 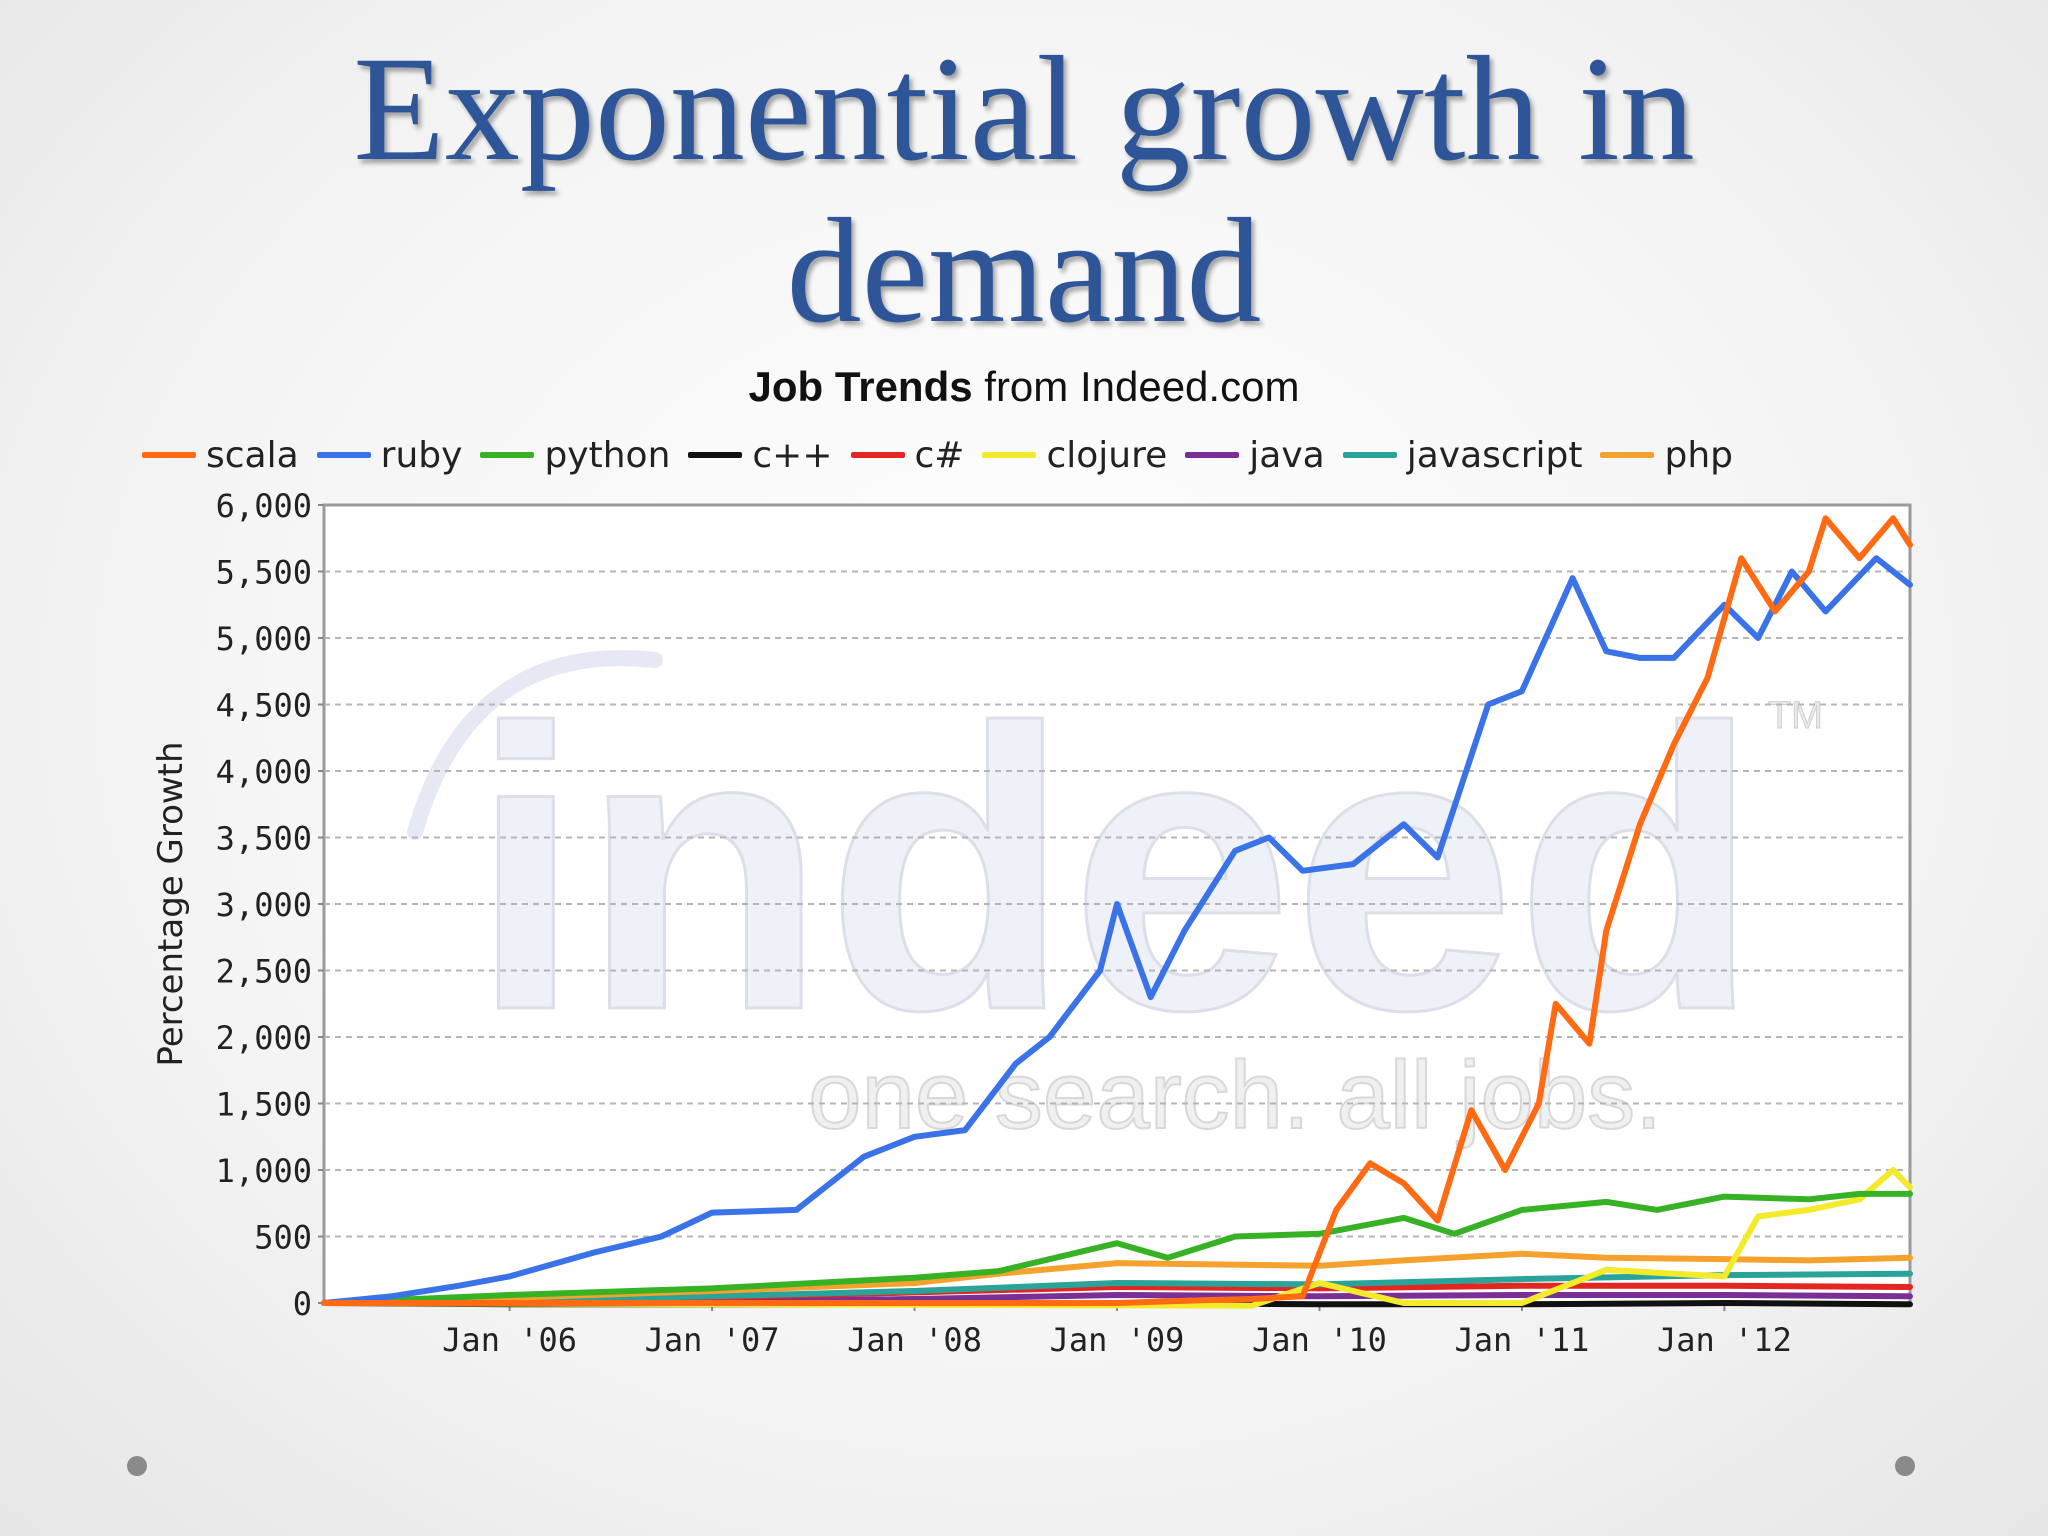 What do you see at coordinates (1117, 1288) in the screenshot?
I see `series-line-javascript` at bounding box center [1117, 1288].